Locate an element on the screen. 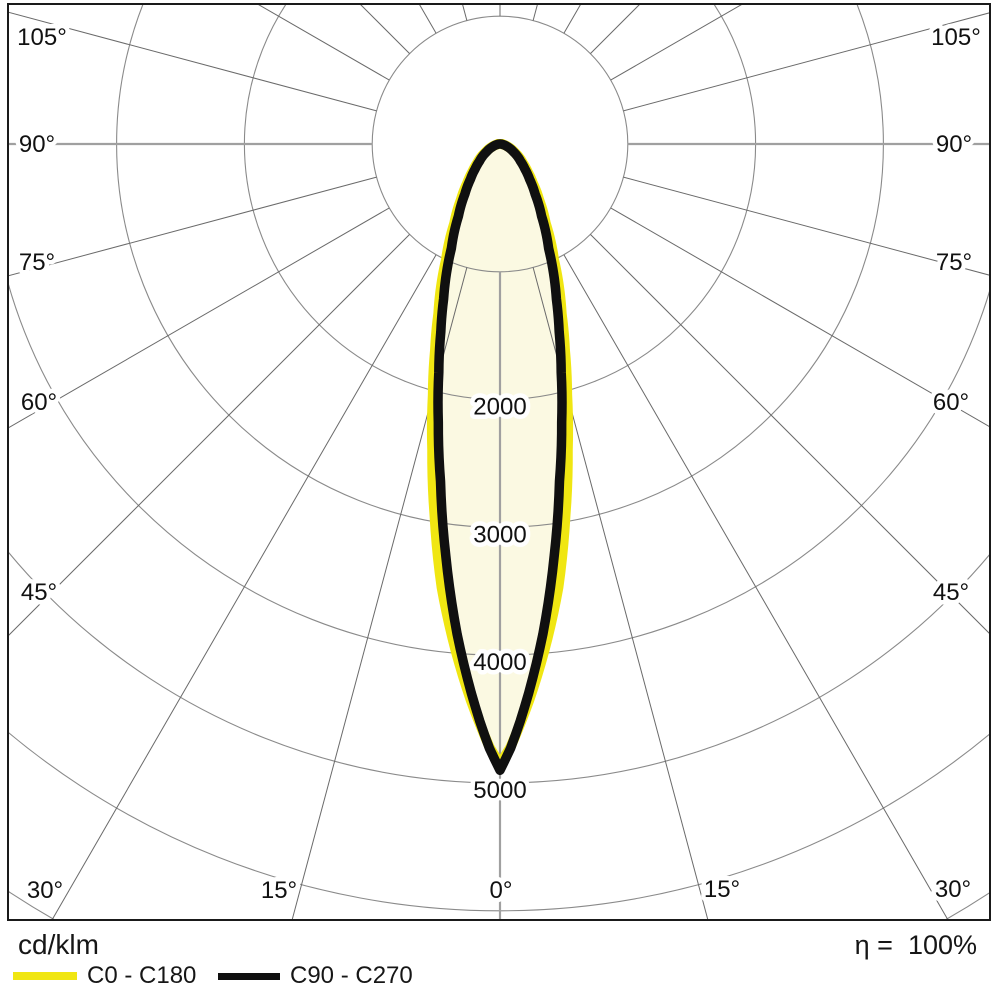 The width and height of the screenshot is (1000, 1000). angle-label-2-75deg: 75° is located at coordinates (37, 262).